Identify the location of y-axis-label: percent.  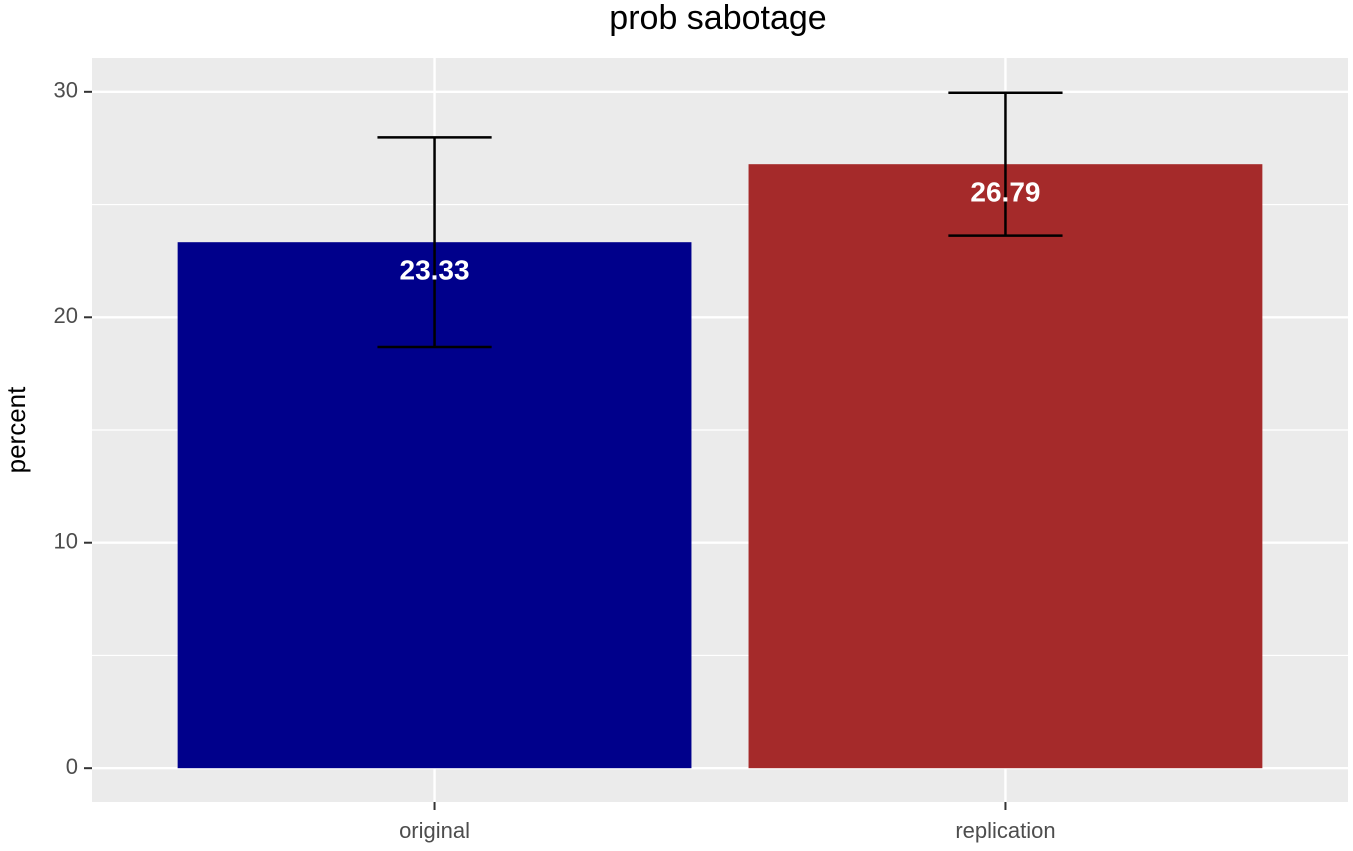
(16, 429).